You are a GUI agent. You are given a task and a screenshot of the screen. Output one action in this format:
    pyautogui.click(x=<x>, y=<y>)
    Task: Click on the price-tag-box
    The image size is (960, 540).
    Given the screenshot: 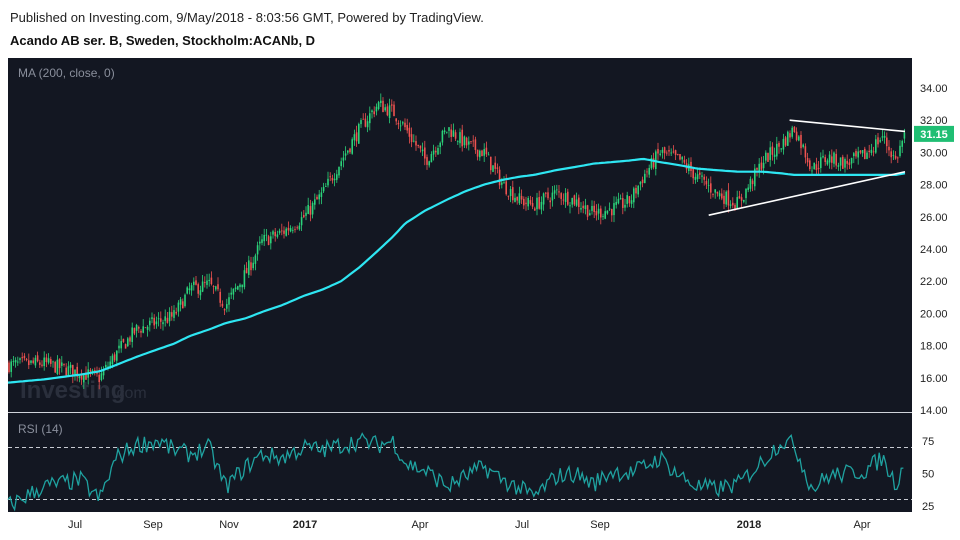 What is the action you would take?
    pyautogui.click(x=934, y=133)
    